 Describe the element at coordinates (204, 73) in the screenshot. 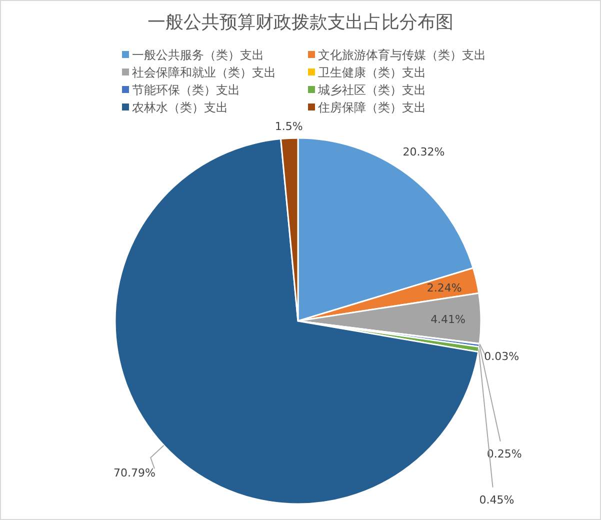

I see `legend-label: 社会保障和就业（类）支出` at that location.